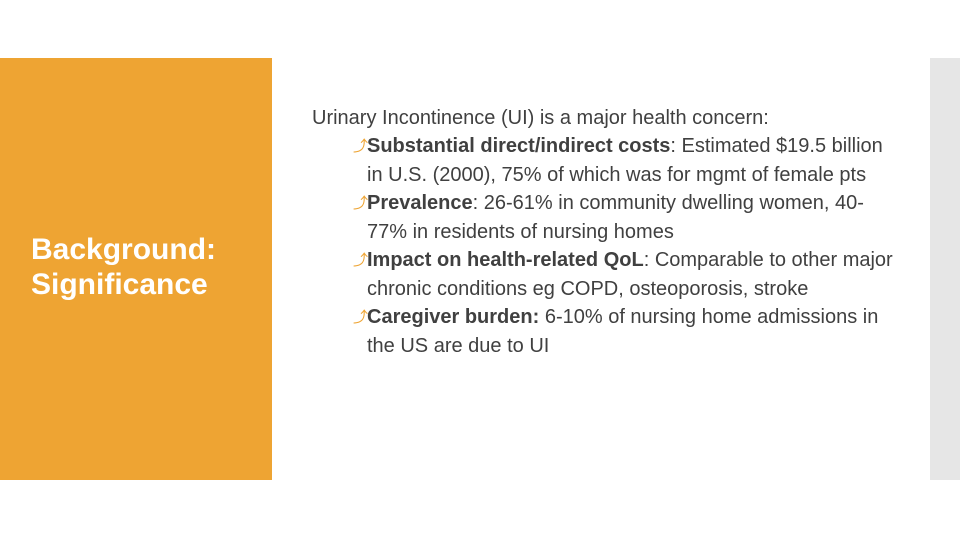  What do you see at coordinates (420, 203) in the screenshot?
I see `bullet-prevalence-label: Prevalence` at bounding box center [420, 203].